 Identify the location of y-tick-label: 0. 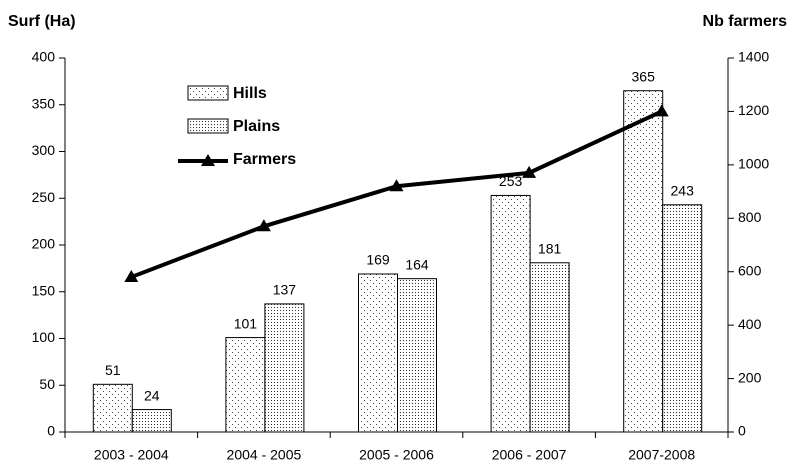
(51, 431).